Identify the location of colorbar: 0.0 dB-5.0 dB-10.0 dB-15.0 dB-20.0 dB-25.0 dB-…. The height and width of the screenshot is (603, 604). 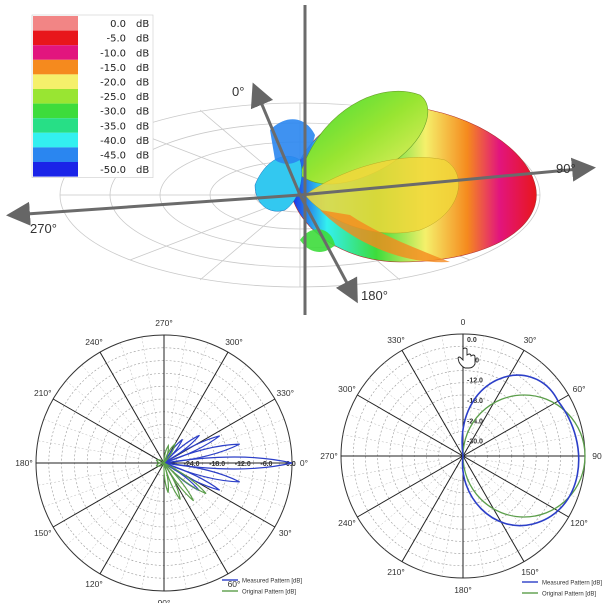
(92, 96).